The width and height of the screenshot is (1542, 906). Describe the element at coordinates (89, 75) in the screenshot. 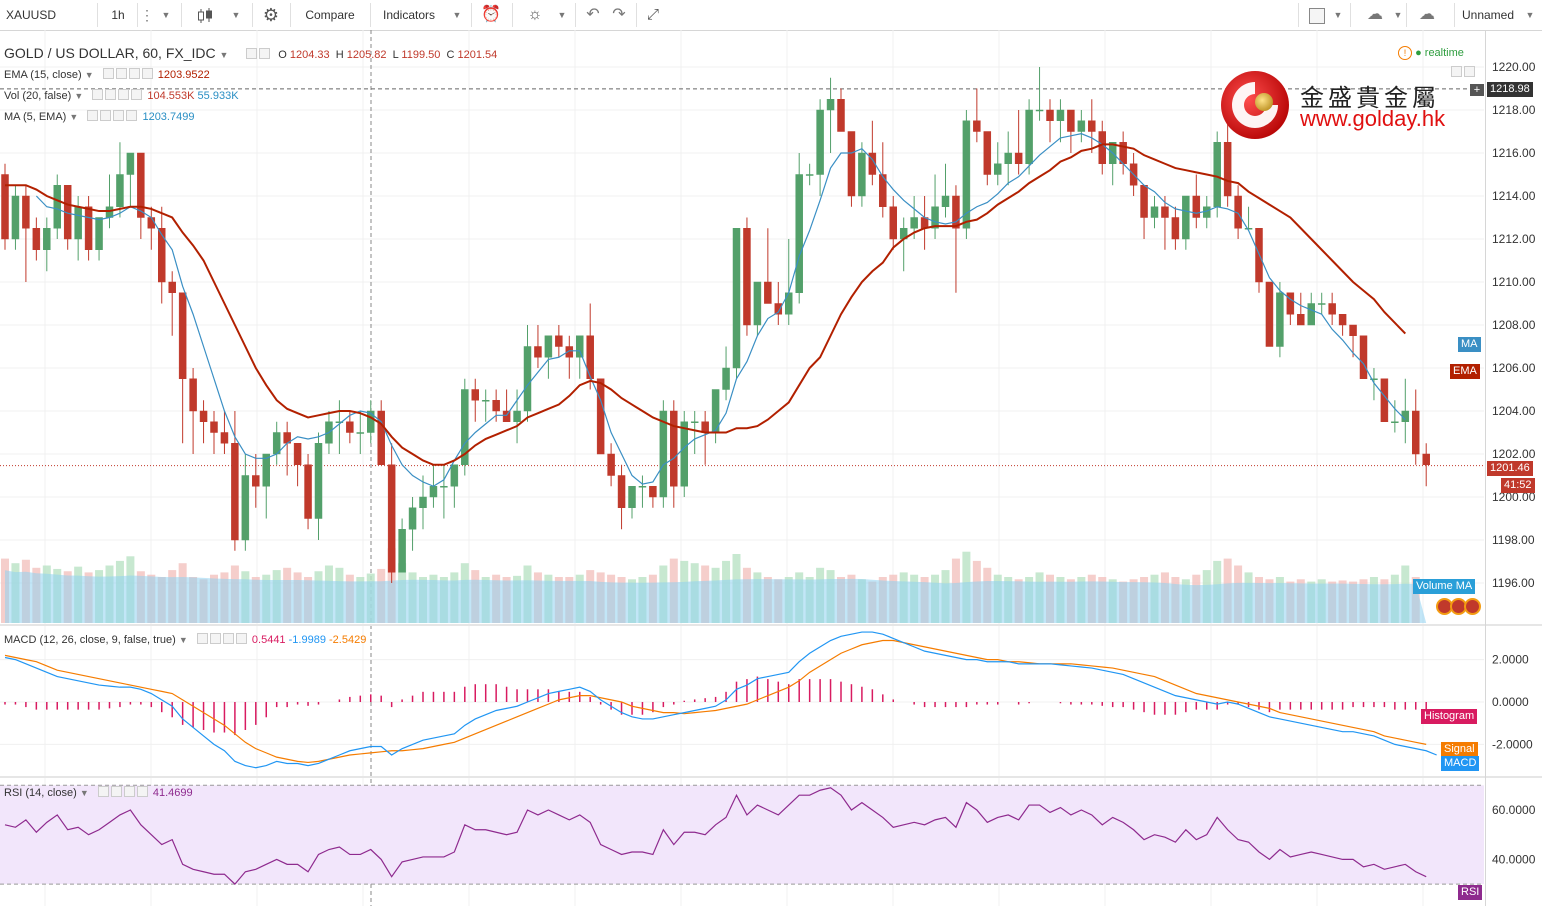

I see `ema-legend-dropdown-icon: ▼` at that location.